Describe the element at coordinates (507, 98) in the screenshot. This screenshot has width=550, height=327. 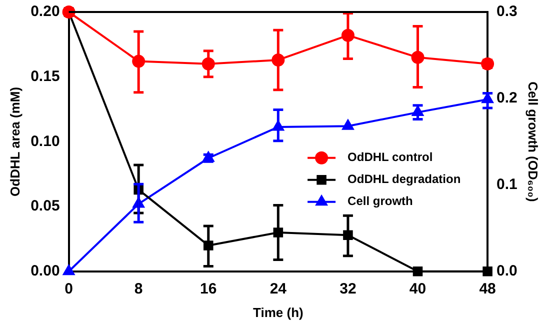
I see `y2-tick-label: 0.2` at that location.